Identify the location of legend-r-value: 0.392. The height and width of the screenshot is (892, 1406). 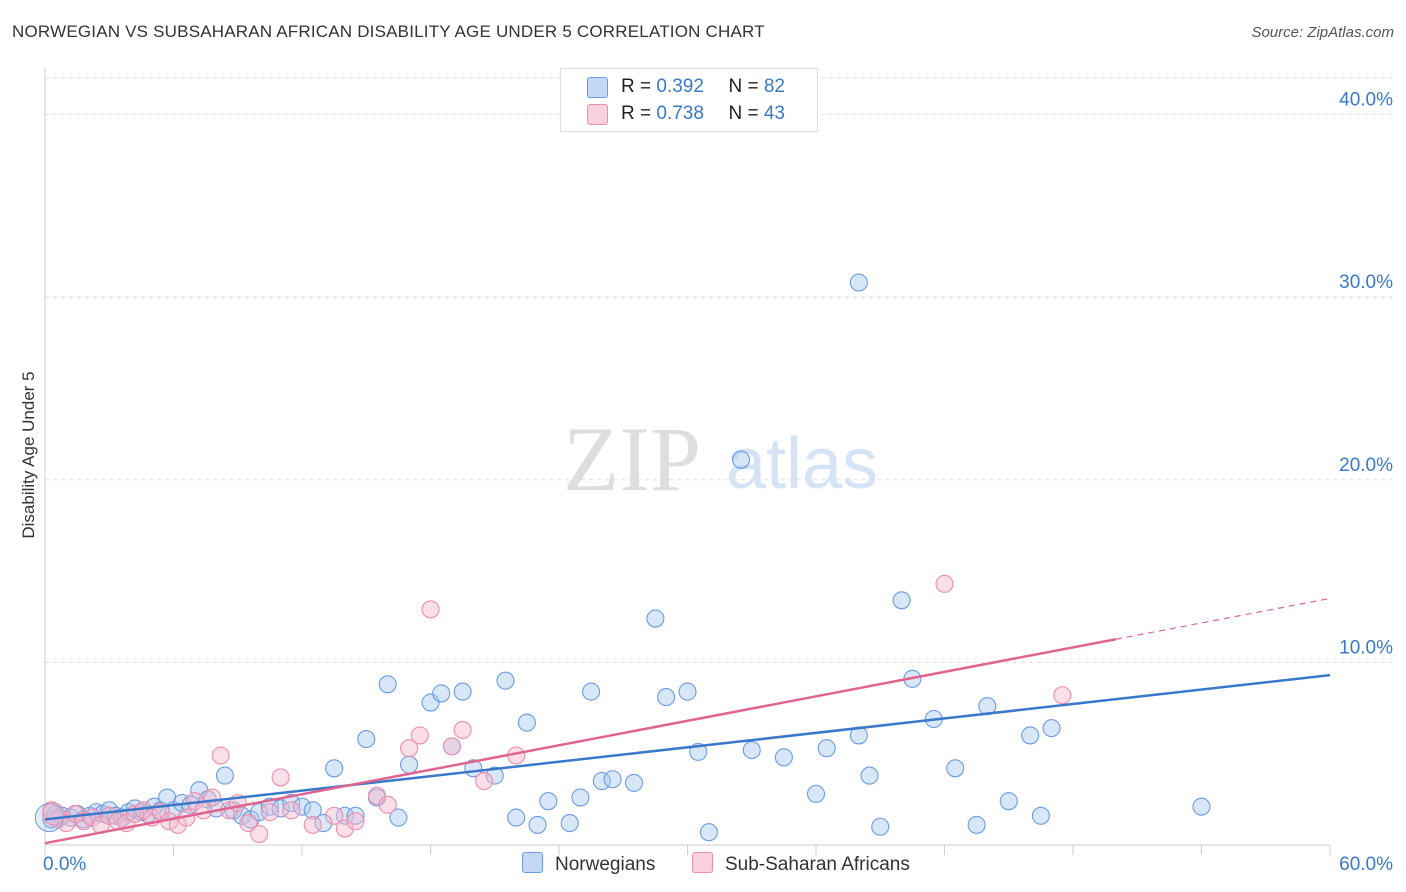
(680, 86).